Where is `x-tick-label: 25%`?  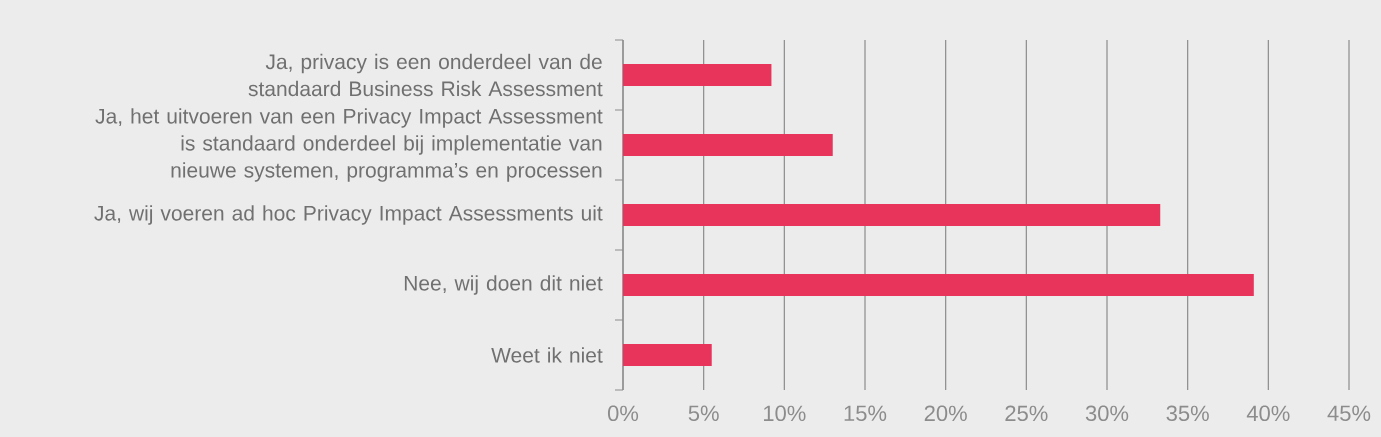
x-tick-label: 25% is located at coordinates (1026, 413).